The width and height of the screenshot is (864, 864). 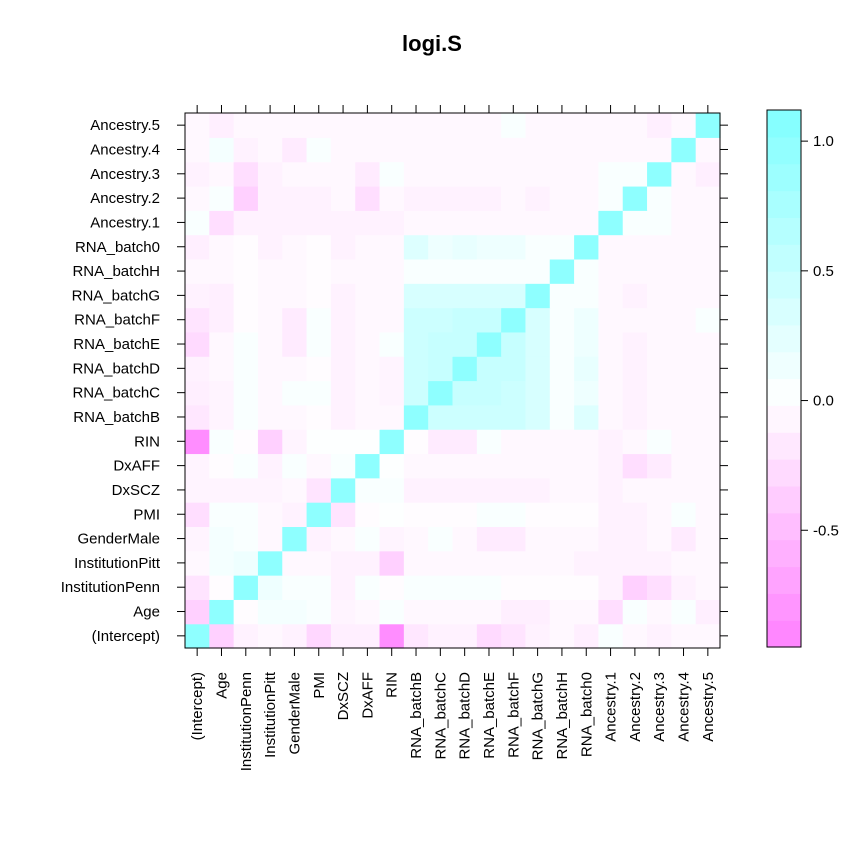 What do you see at coordinates (392, 685) in the screenshot?
I see `x-tick-label: RIN` at bounding box center [392, 685].